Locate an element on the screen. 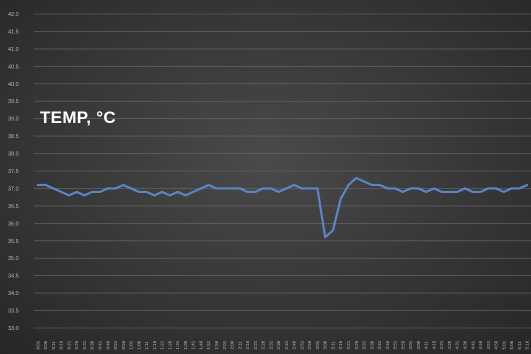 The height and width of the screenshot is (354, 531). x-tick-label: 4:46 is located at coordinates (480, 344).